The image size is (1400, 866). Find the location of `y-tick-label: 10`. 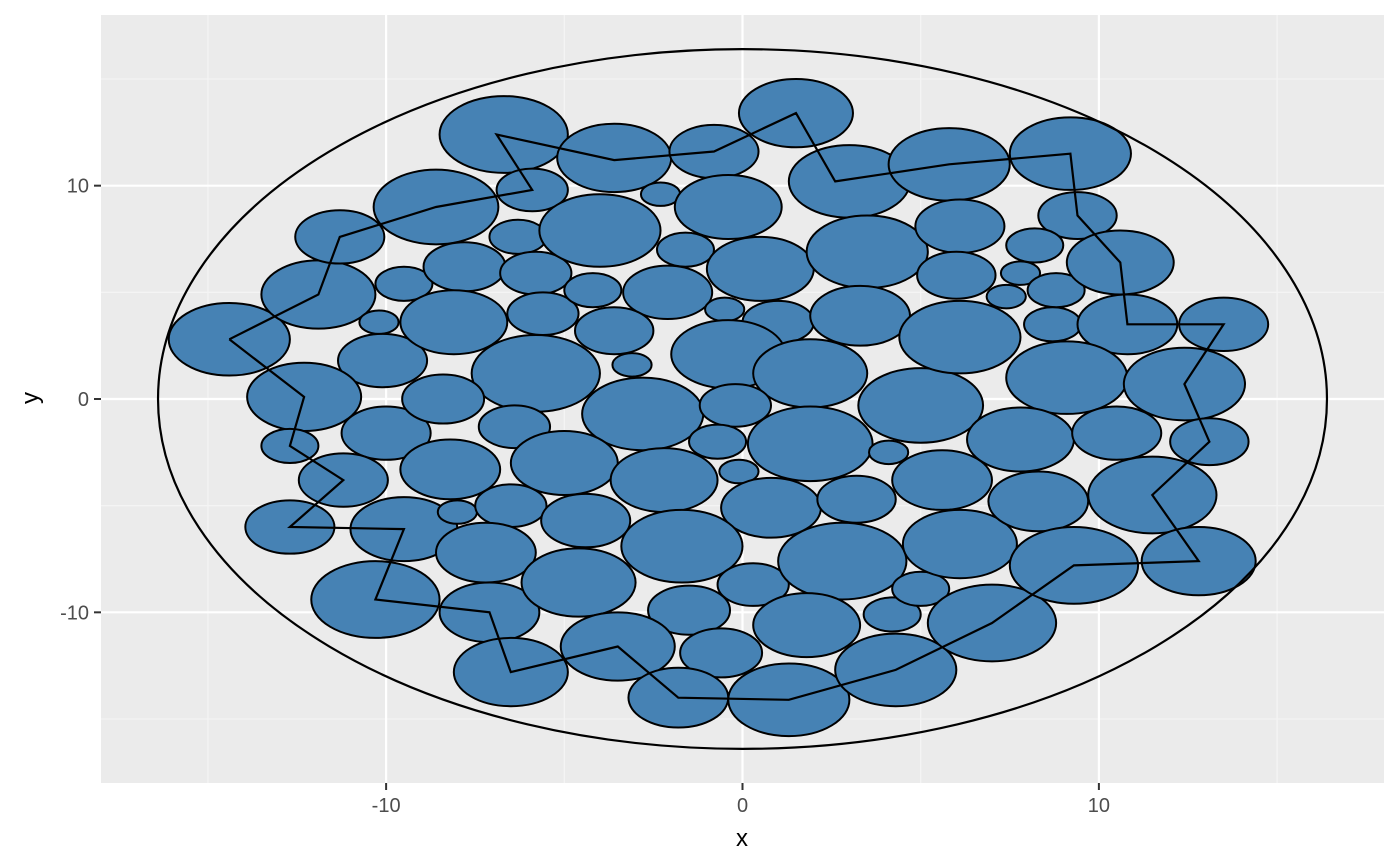

y-tick-label: 10 is located at coordinates (78, 187).